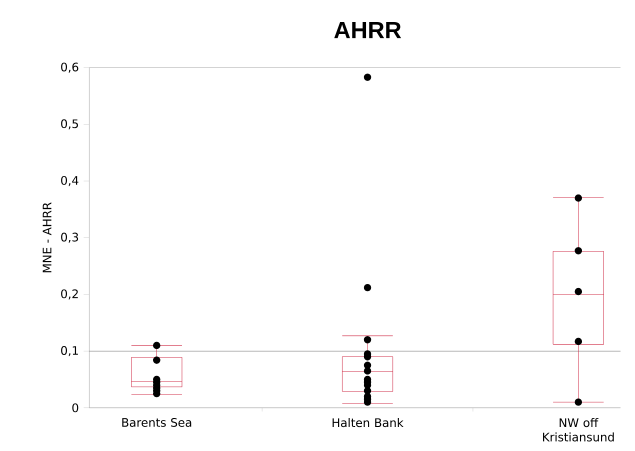  I want to click on y-tick-label: 0,2, so click(69, 294).